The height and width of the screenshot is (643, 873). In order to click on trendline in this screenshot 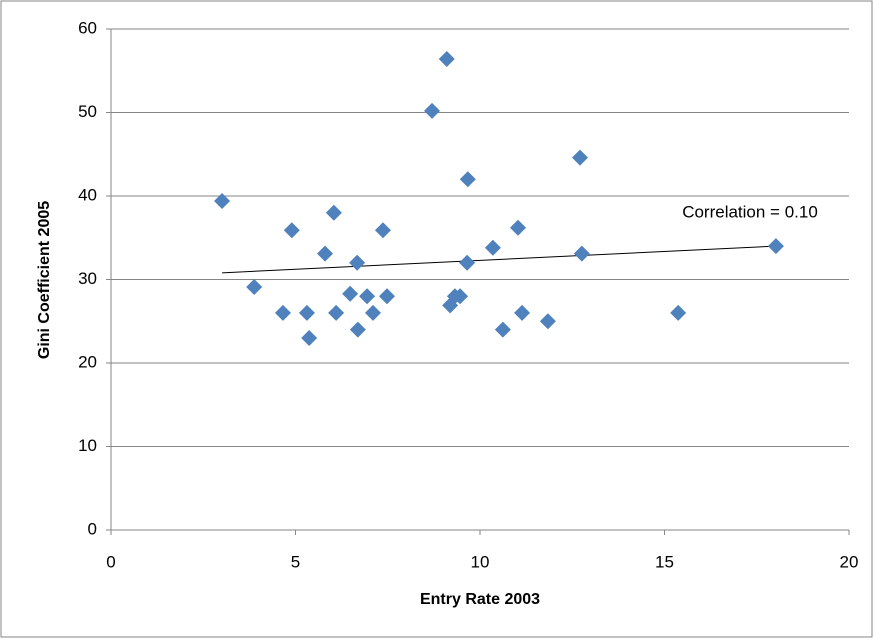, I will do `click(499, 259)`.